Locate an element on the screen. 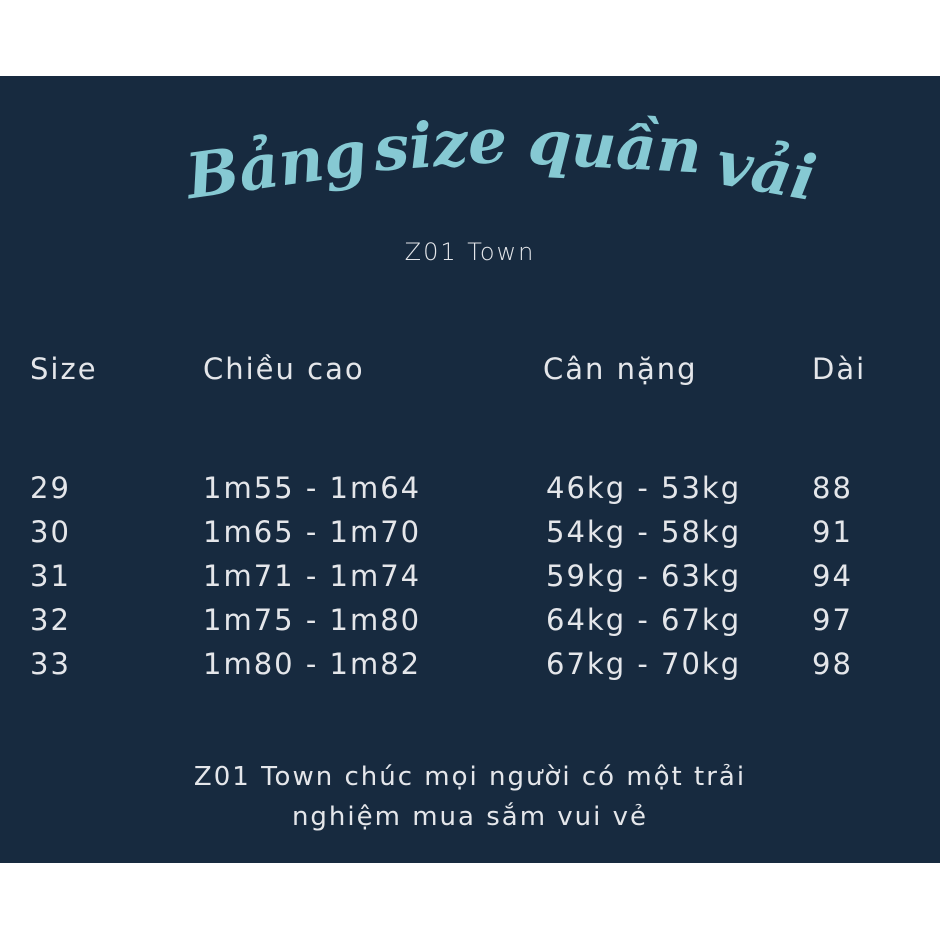 This screenshot has height=940, width=940. cell-size: 29 is located at coordinates (50, 488).